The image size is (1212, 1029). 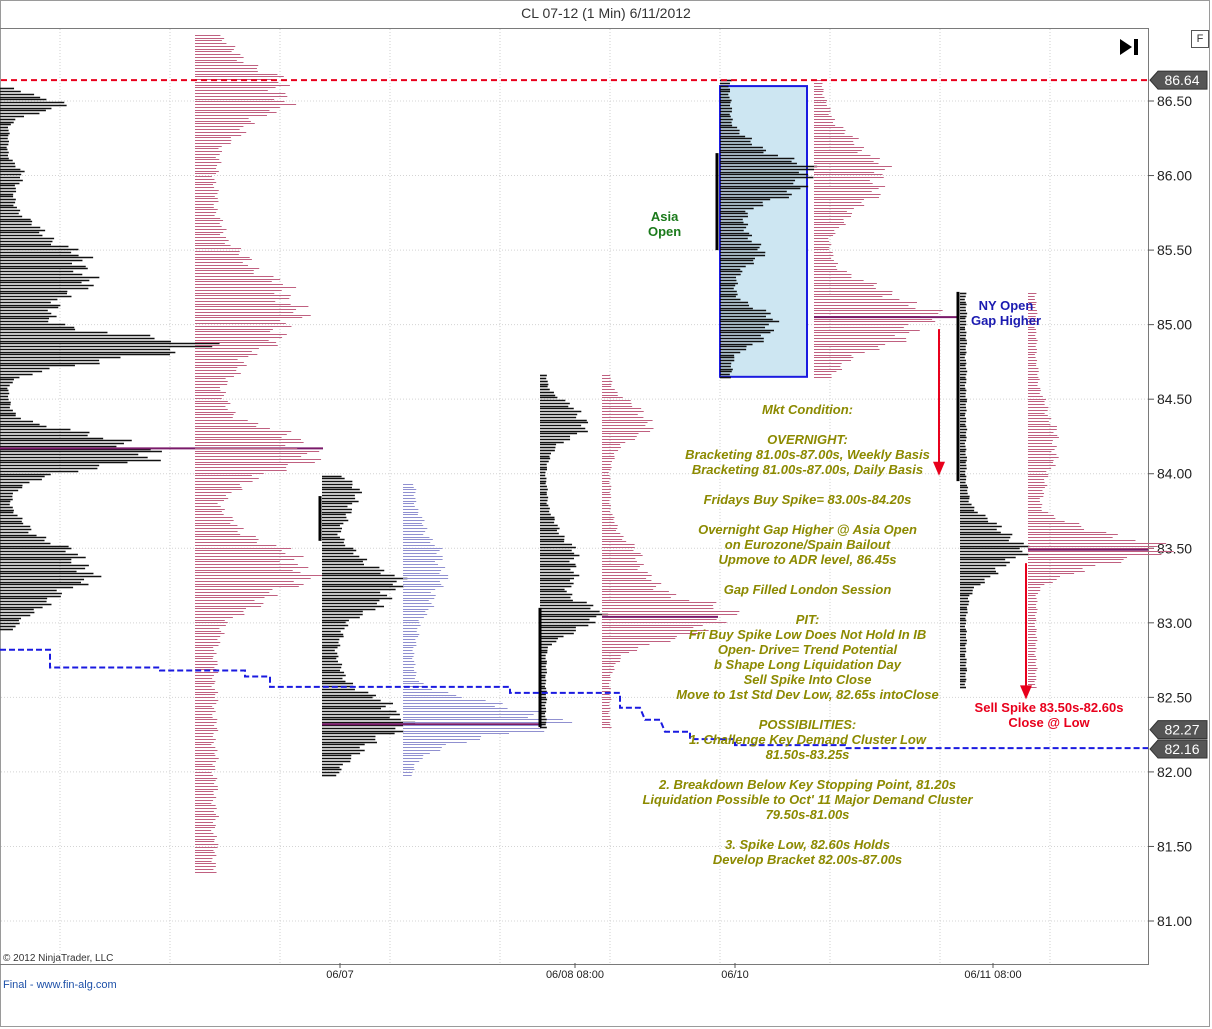 I want to click on market-condition-line: OVERNIGHT:, so click(x=807, y=439).